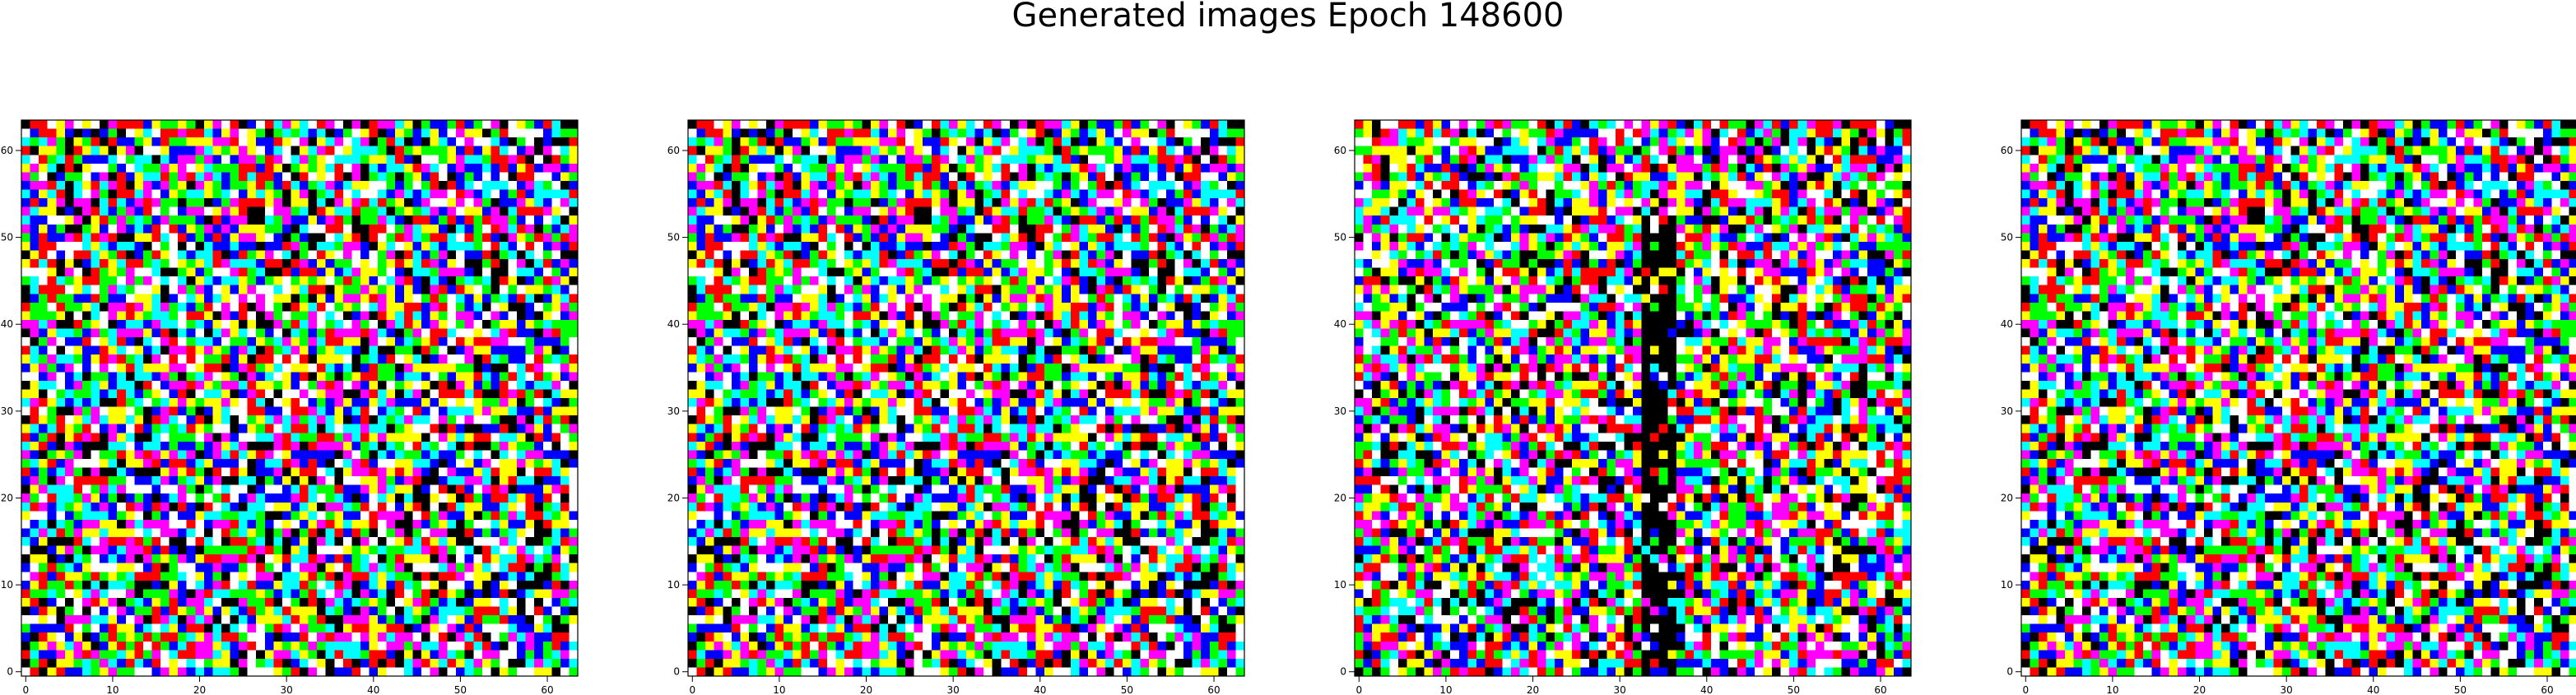  I want to click on figure-title: Generated images Epoch 148600, so click(1288, 17).